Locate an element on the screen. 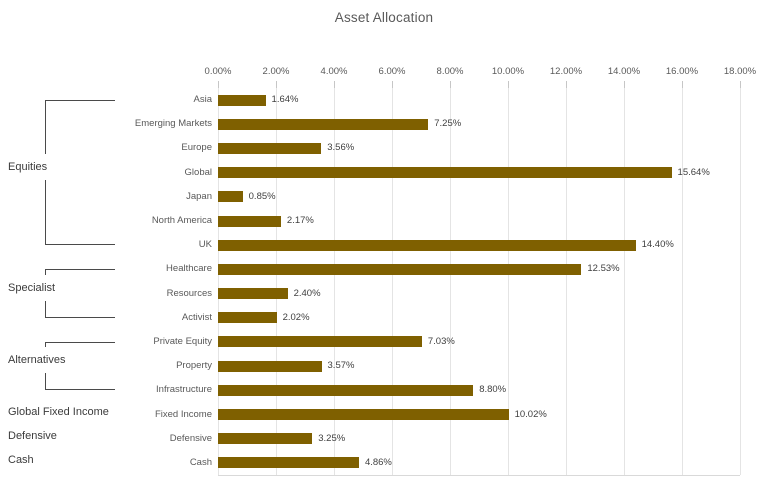 The image size is (768, 494). bar-healthcare is located at coordinates (400, 269).